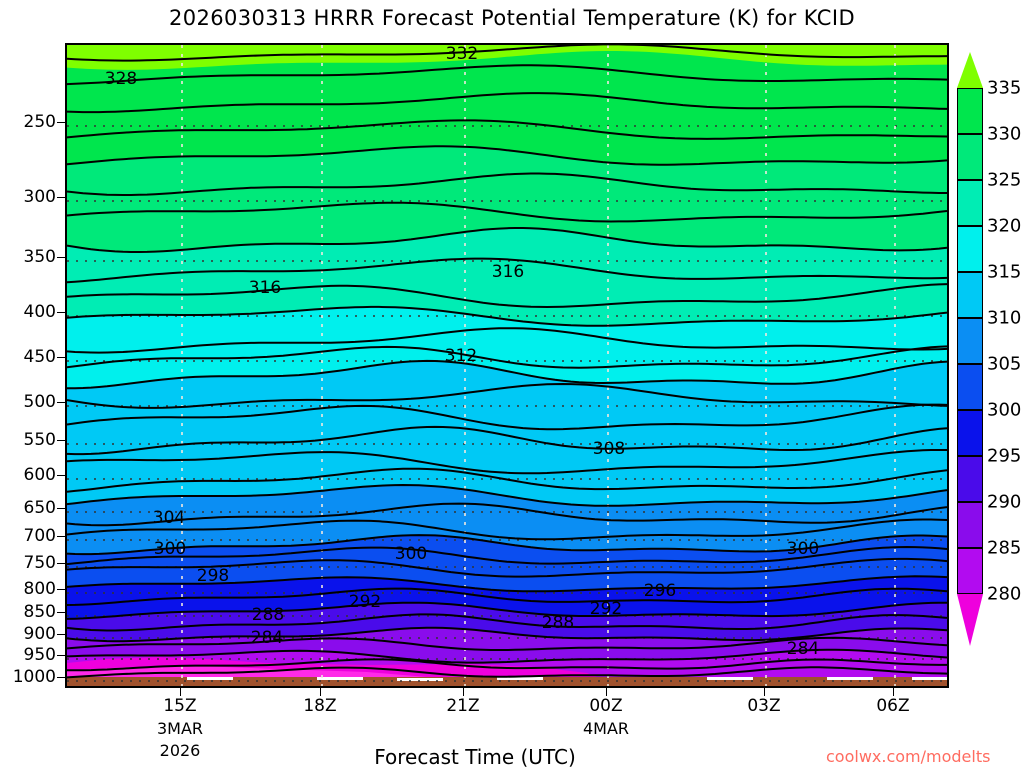 The height and width of the screenshot is (769, 1024). What do you see at coordinates (660, 591) in the screenshot?
I see `contour-label-text: 296` at bounding box center [660, 591].